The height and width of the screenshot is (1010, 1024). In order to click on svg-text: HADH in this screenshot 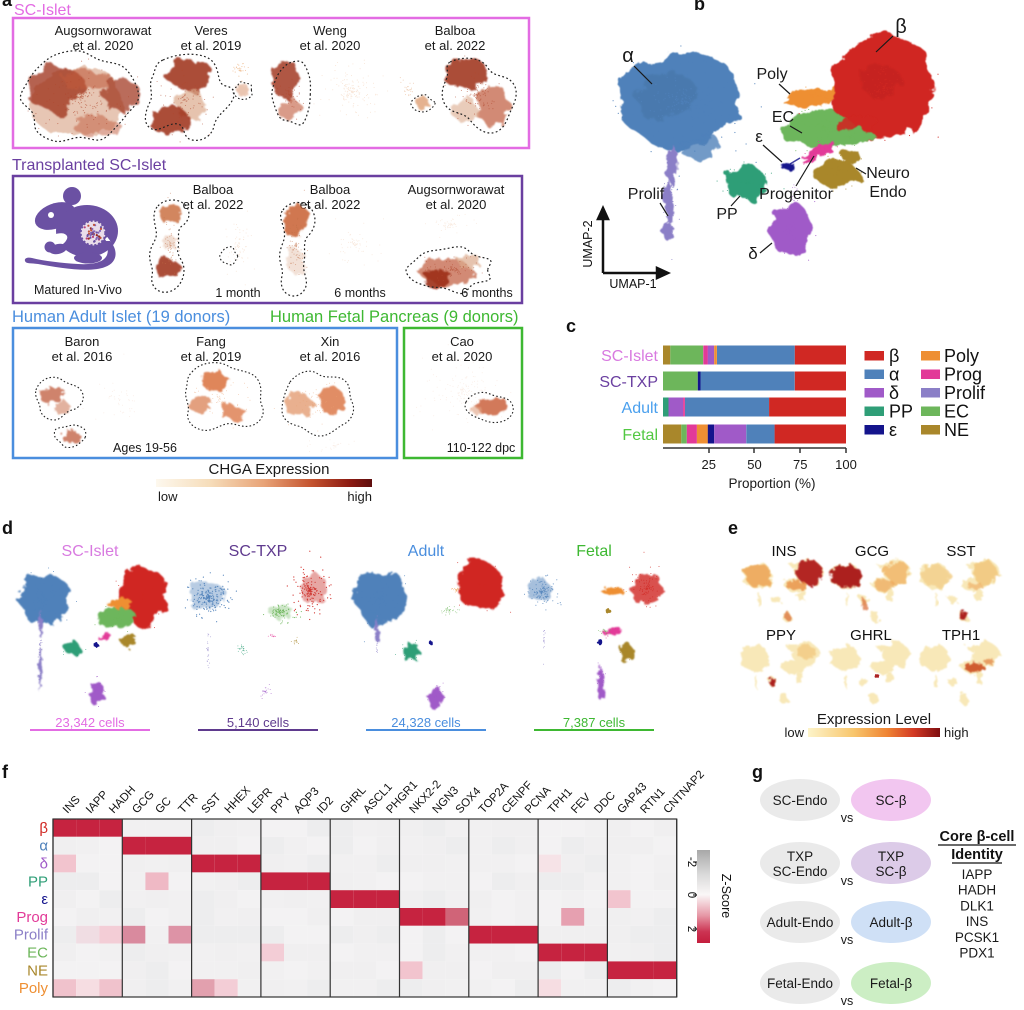, I will do `click(977, 890)`.